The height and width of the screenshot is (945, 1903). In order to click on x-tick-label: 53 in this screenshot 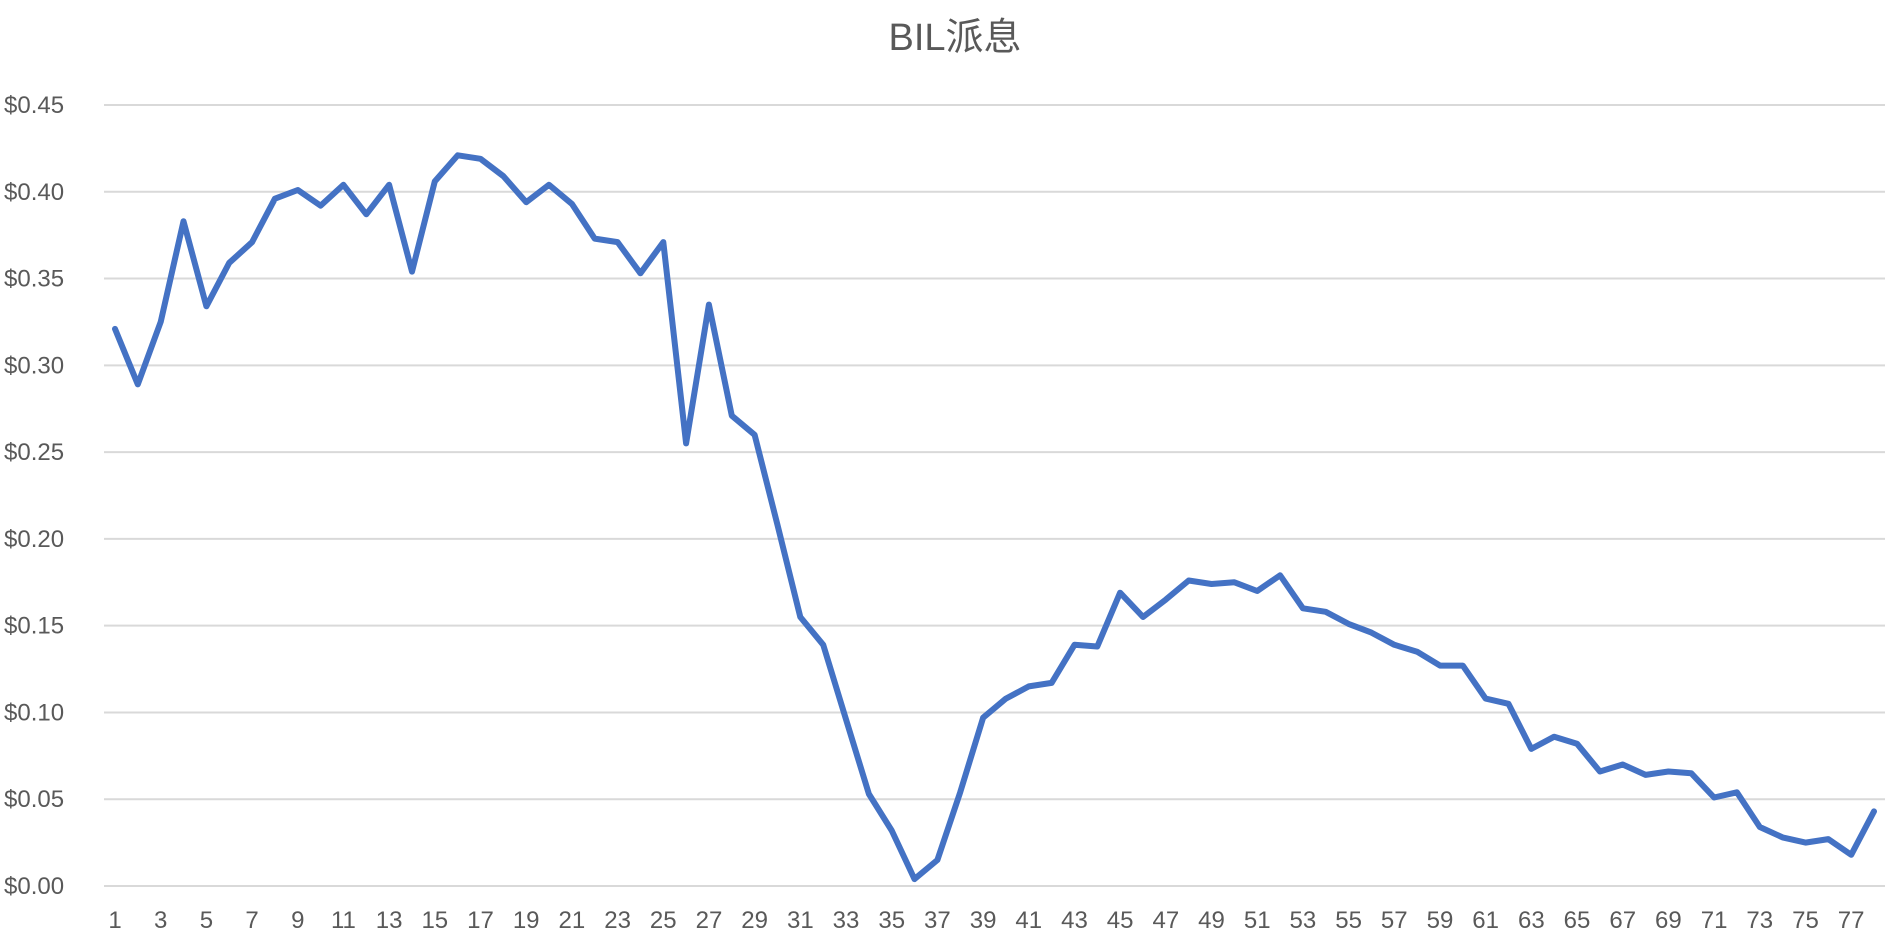, I will do `click(1303, 920)`.